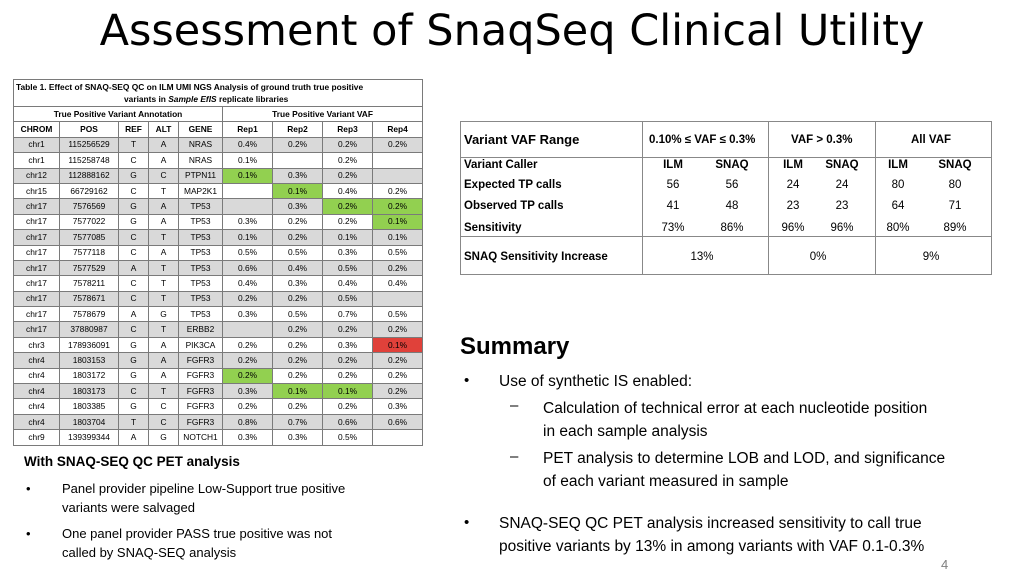  Describe the element at coordinates (200, 145) in the screenshot. I see `table-cell: NRAS` at that location.